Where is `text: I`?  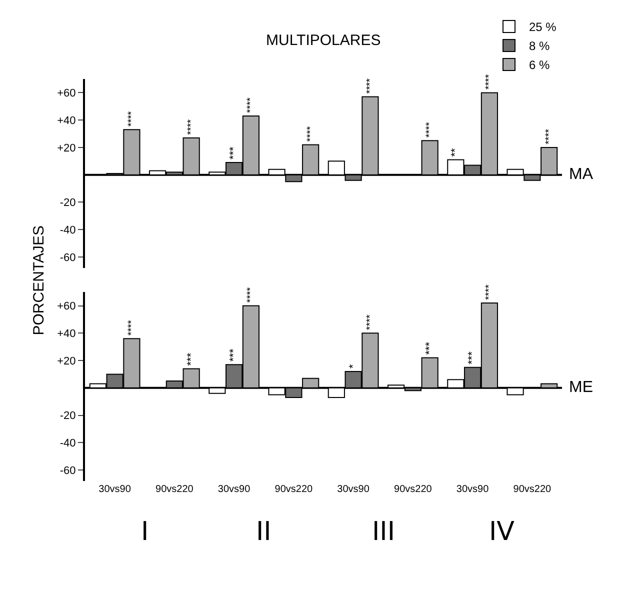
text: I is located at coordinates (145, 532).